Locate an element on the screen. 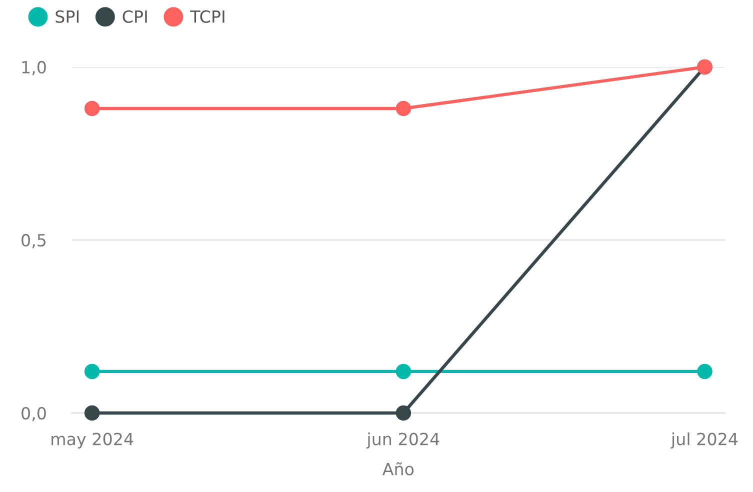  x-tick-label: jul 2024 is located at coordinates (704, 440).